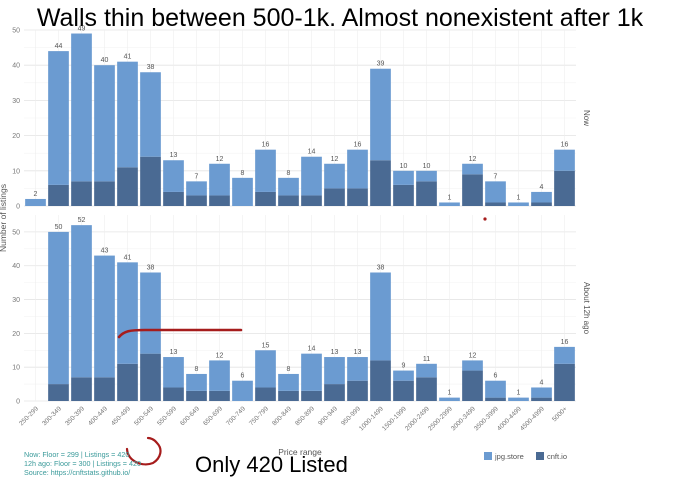 The height and width of the screenshot is (478, 680). What do you see at coordinates (271, 464) in the screenshot?
I see `footer-annotation: Only 420 Listed` at bounding box center [271, 464].